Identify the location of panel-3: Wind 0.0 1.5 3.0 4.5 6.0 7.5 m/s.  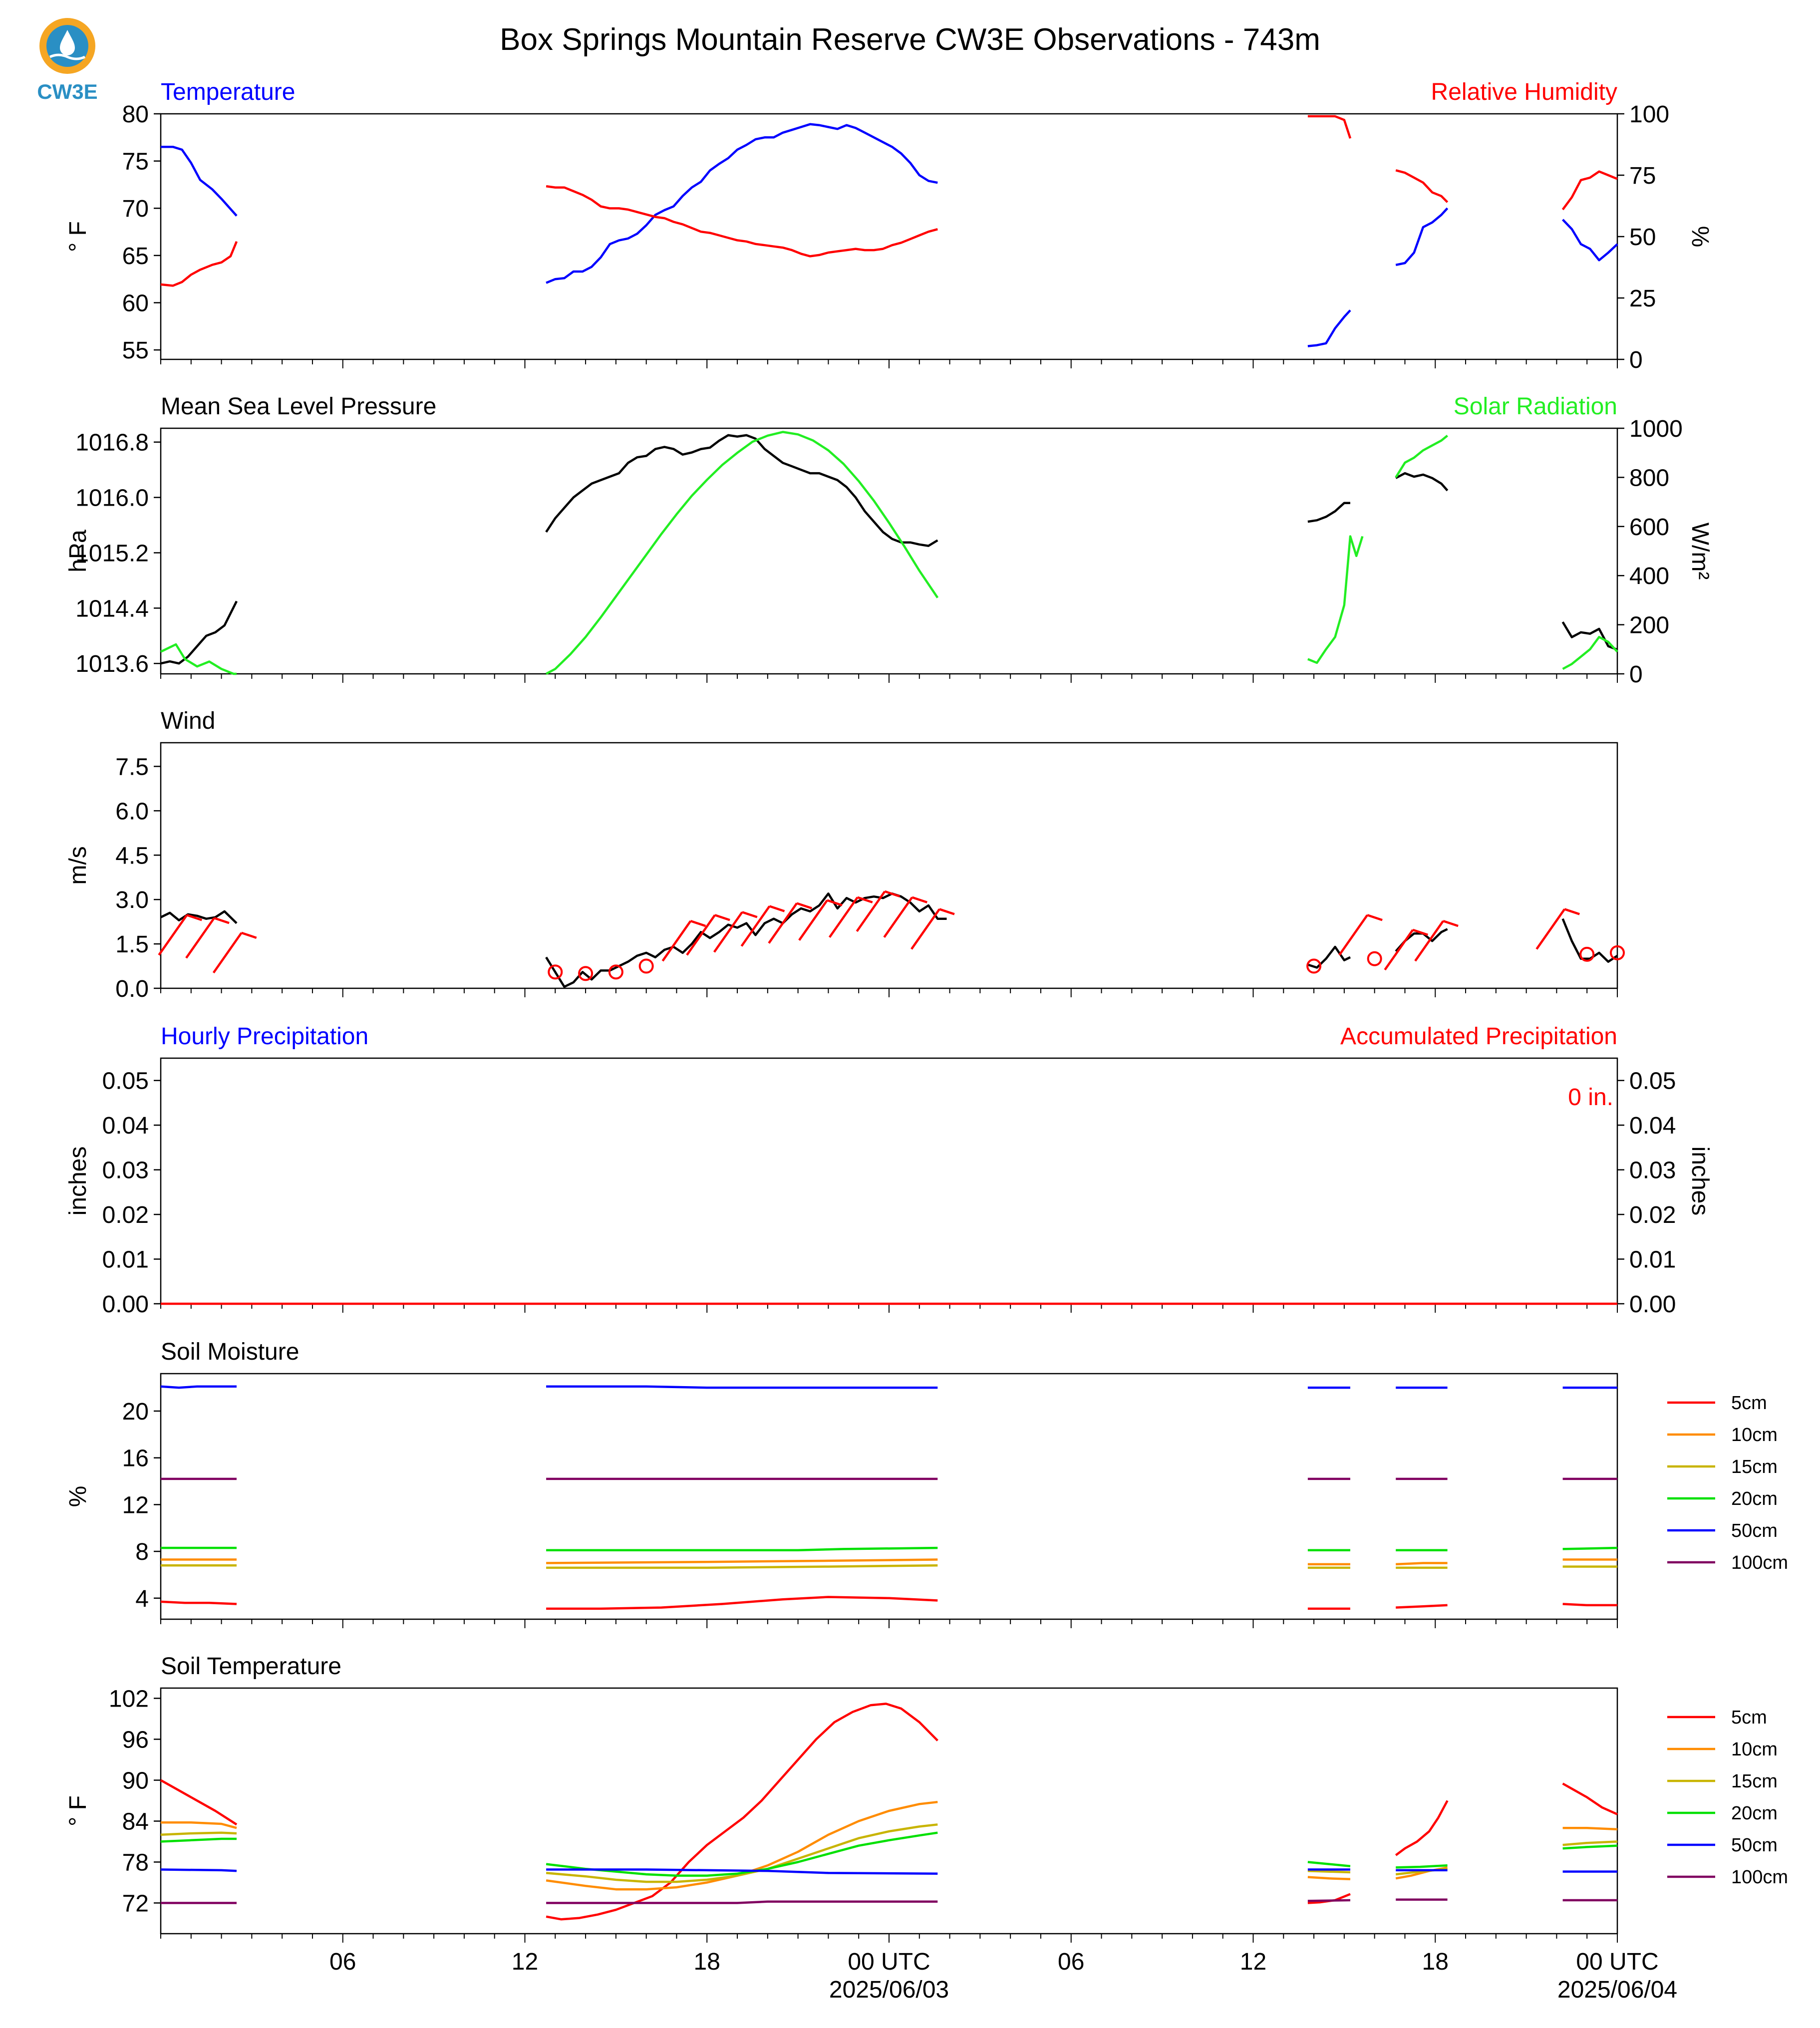
(845, 855).